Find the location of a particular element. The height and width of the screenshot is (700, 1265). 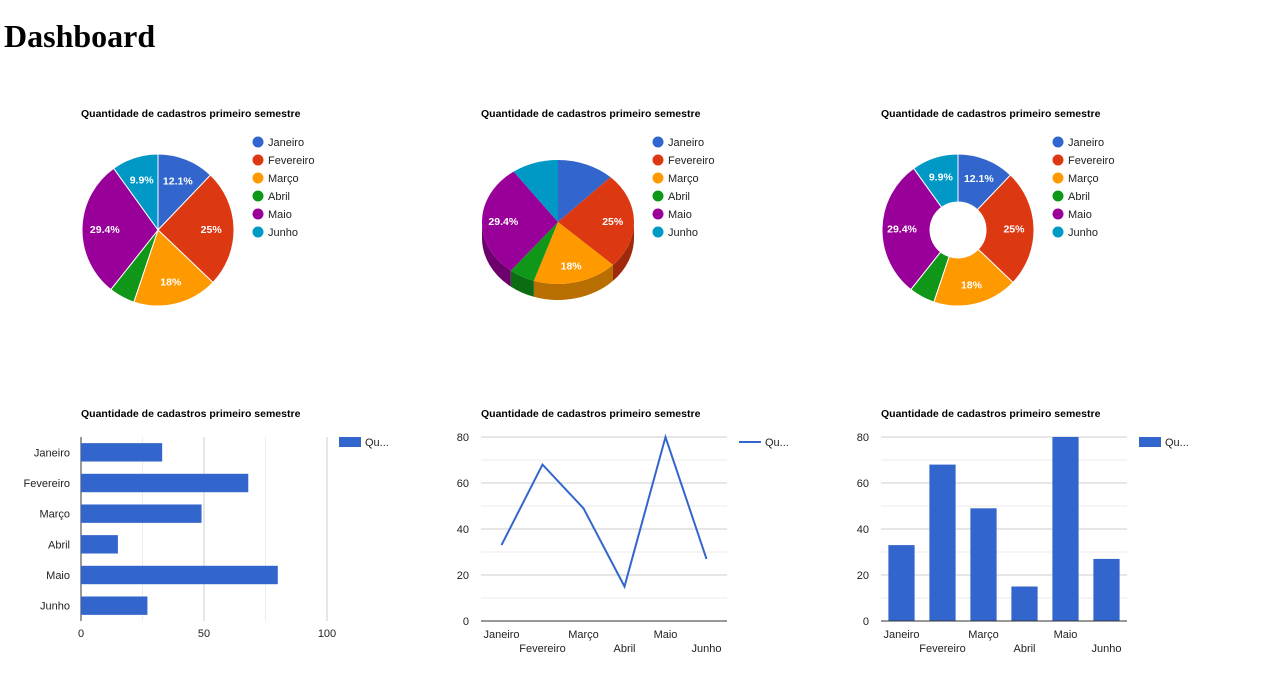

y-tick-janeiro: Janeiro is located at coordinates (52, 453).